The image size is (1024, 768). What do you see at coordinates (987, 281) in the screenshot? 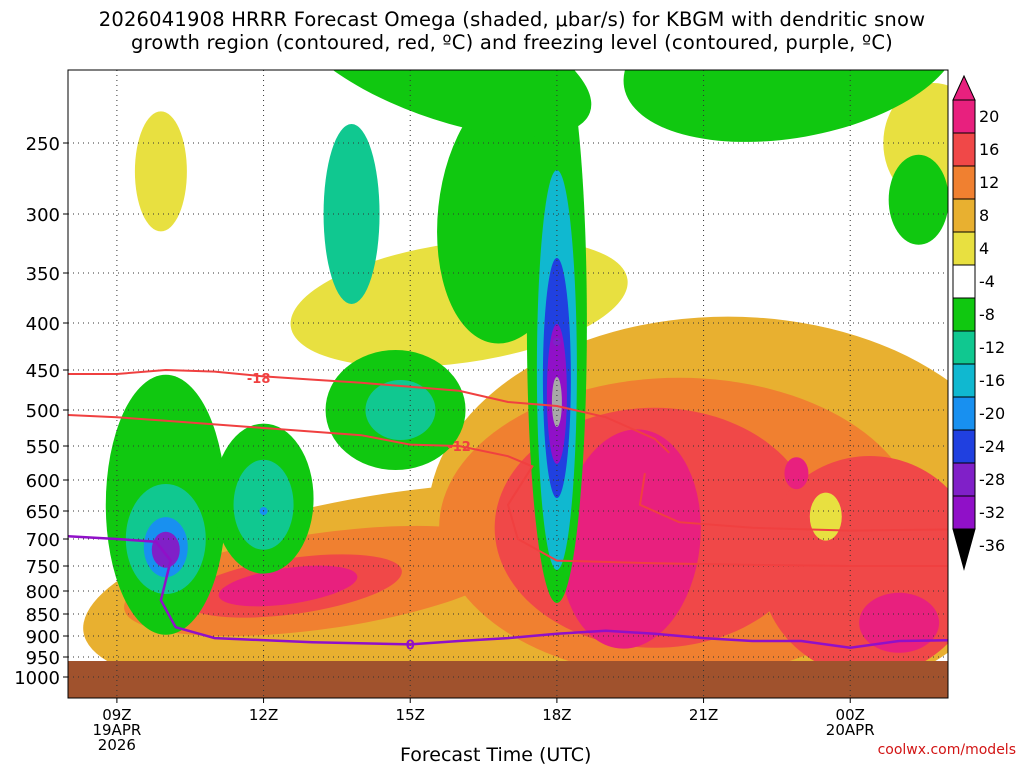
I see `colorbar-label-5: -4` at bounding box center [987, 281].